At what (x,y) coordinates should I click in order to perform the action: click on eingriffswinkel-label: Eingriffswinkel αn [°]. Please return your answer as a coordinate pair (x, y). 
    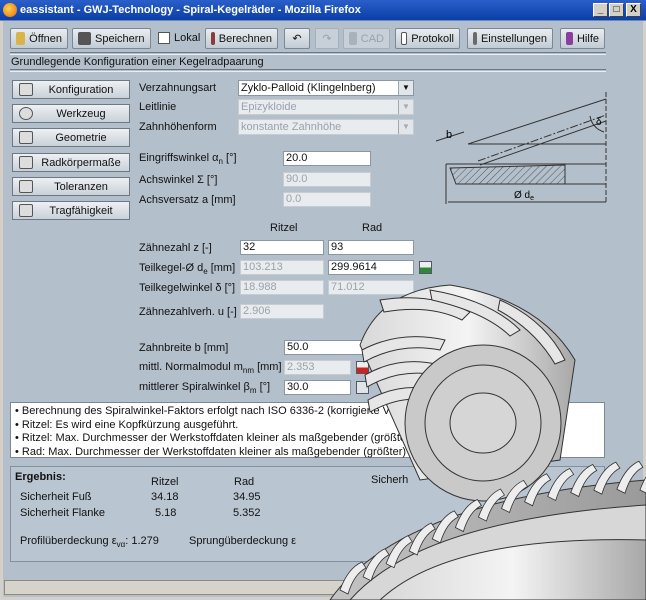
    Looking at the image, I should click on (188, 159).